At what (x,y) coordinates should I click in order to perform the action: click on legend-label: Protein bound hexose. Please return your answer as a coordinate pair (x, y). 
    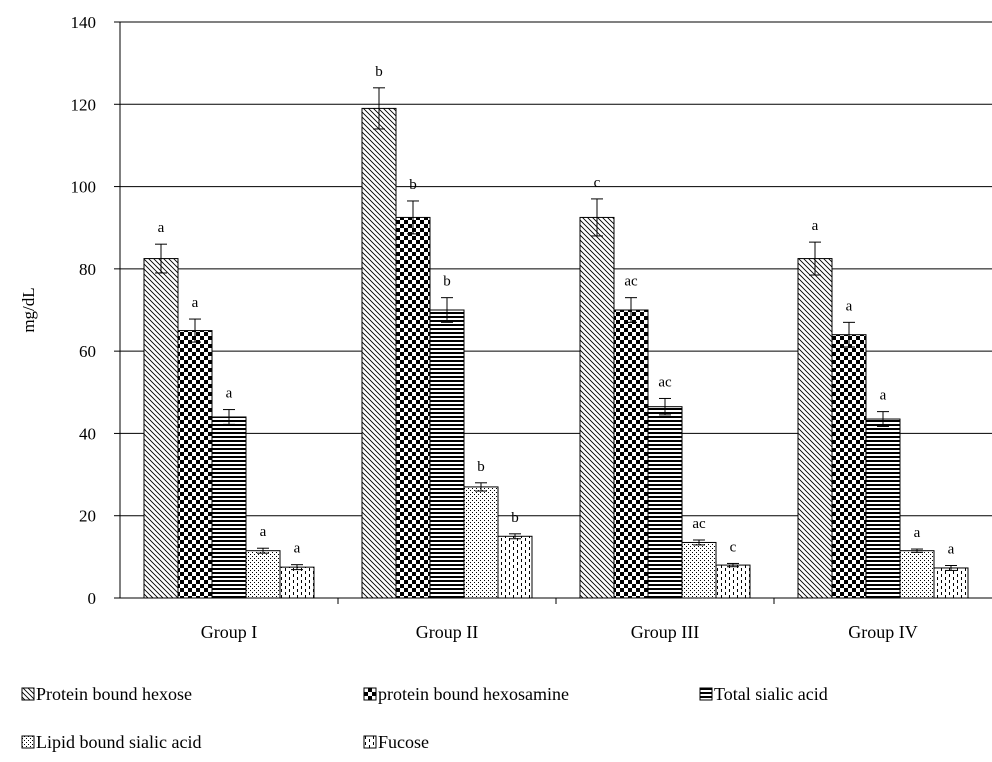
    Looking at the image, I should click on (114, 694).